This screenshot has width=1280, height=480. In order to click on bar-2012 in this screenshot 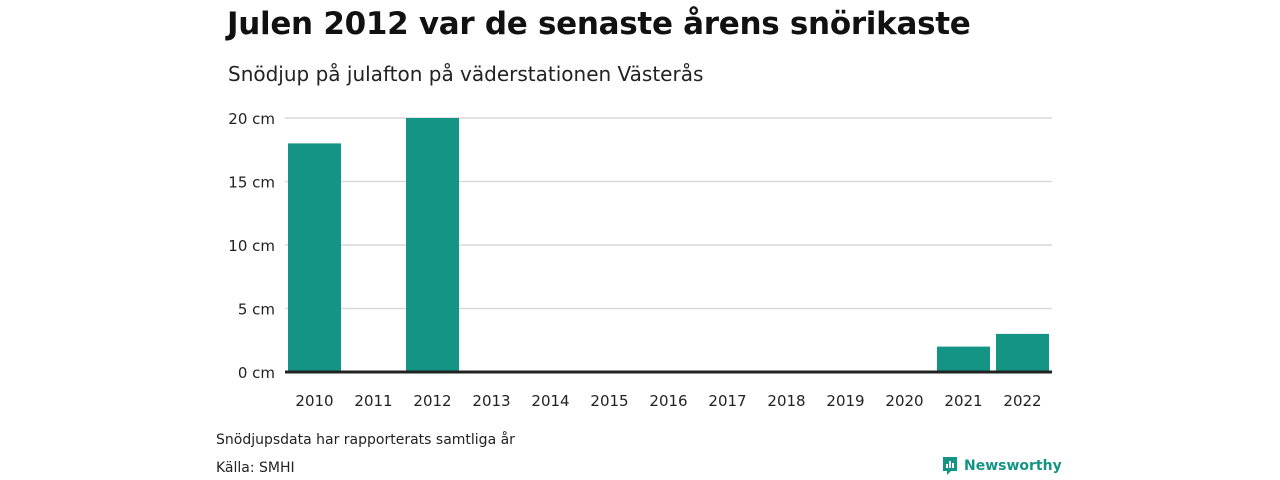, I will do `click(432, 245)`.